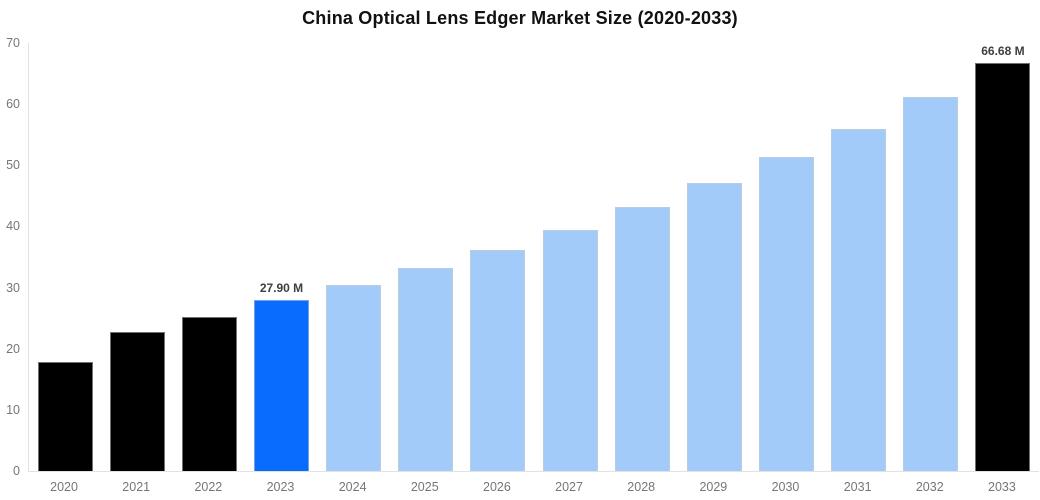 This screenshot has width=1040, height=500. I want to click on y-tick-label-10: 10, so click(13, 409).